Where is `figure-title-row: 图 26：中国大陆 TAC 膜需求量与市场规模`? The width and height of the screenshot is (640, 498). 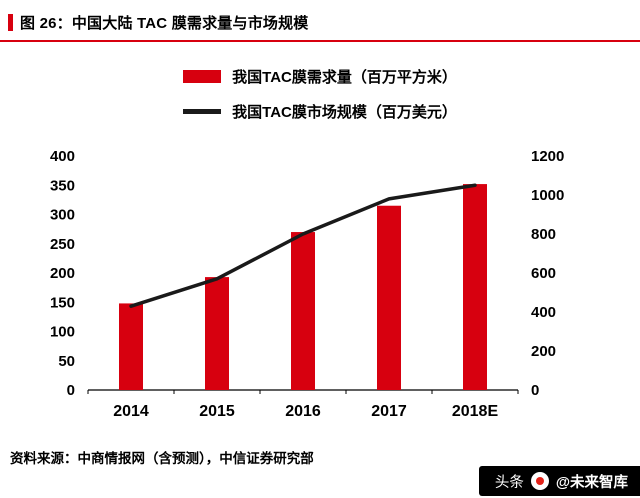 figure-title-row: 图 26：中国大陆 TAC 膜需求量与市场规模 is located at coordinates (158, 22).